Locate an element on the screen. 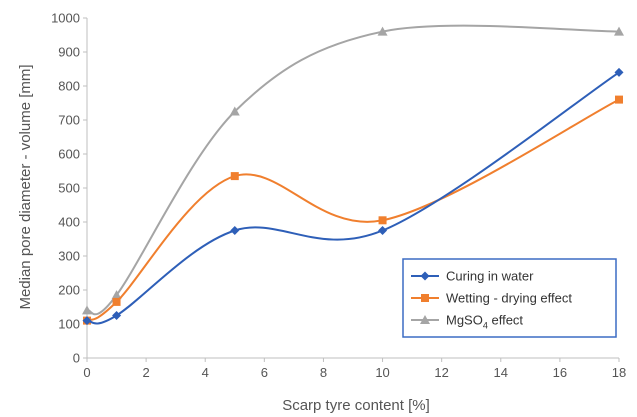 This screenshot has height=417, width=637. y-tick-label: 800 is located at coordinates (69, 86).